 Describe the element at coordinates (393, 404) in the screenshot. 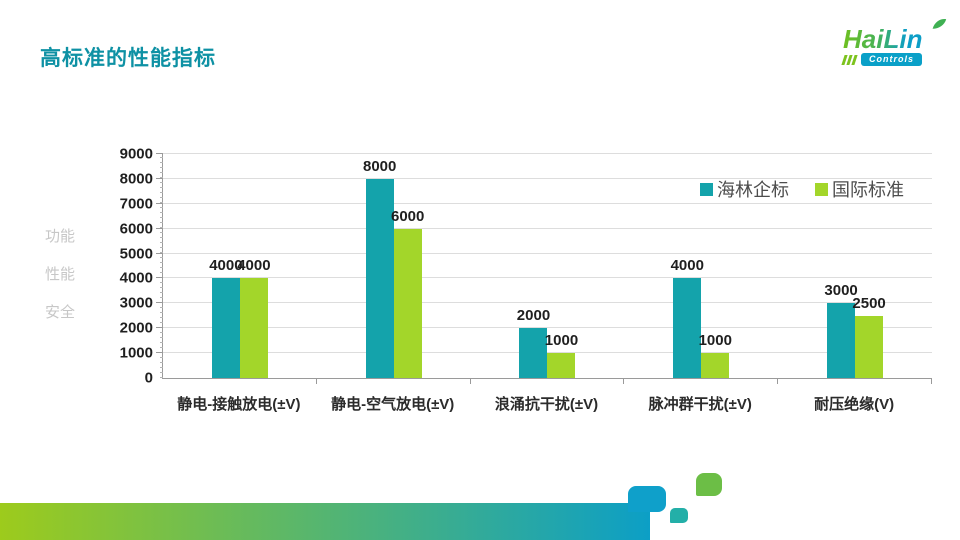

I see `category-label: 静电-空气放电(±V)` at that location.